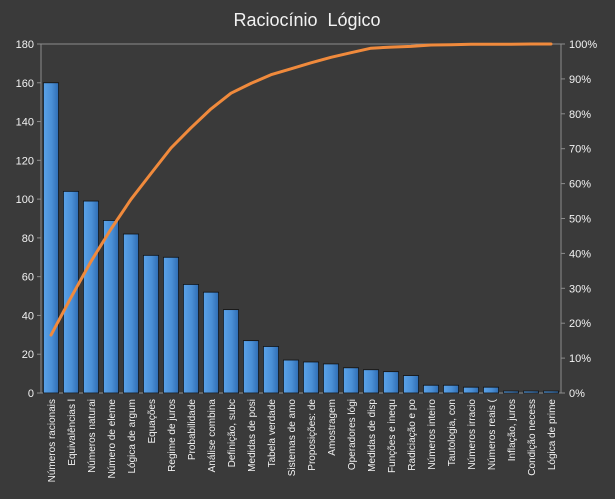 This screenshot has height=499, width=615. I want to click on x-tick-label: Números naturai, so click(92, 436).